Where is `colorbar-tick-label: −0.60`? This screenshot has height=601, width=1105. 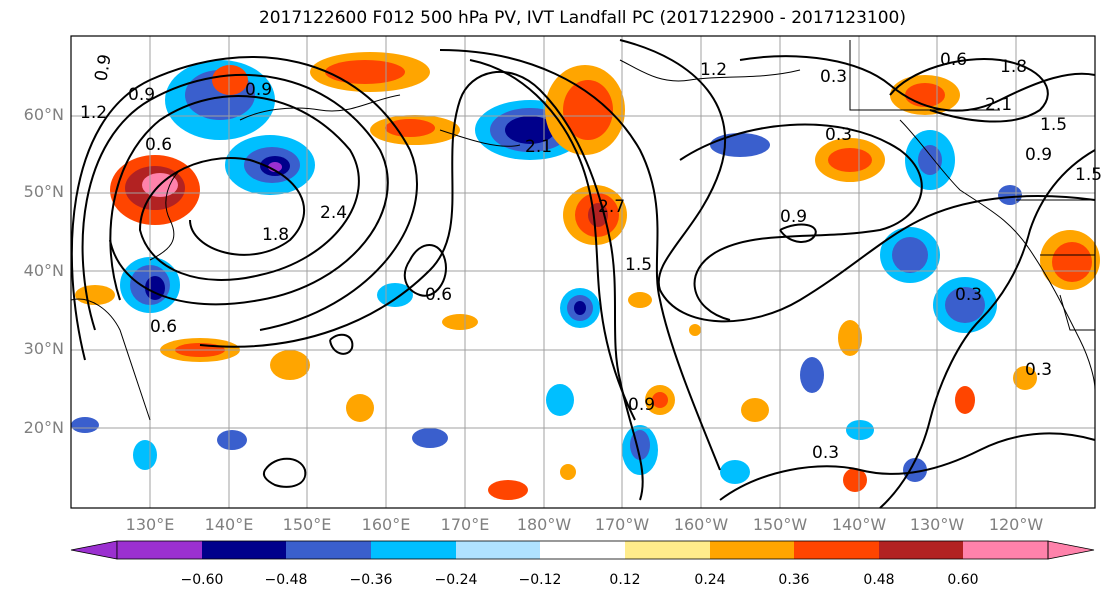
colorbar-tick-label: −0.60 is located at coordinates (202, 580).